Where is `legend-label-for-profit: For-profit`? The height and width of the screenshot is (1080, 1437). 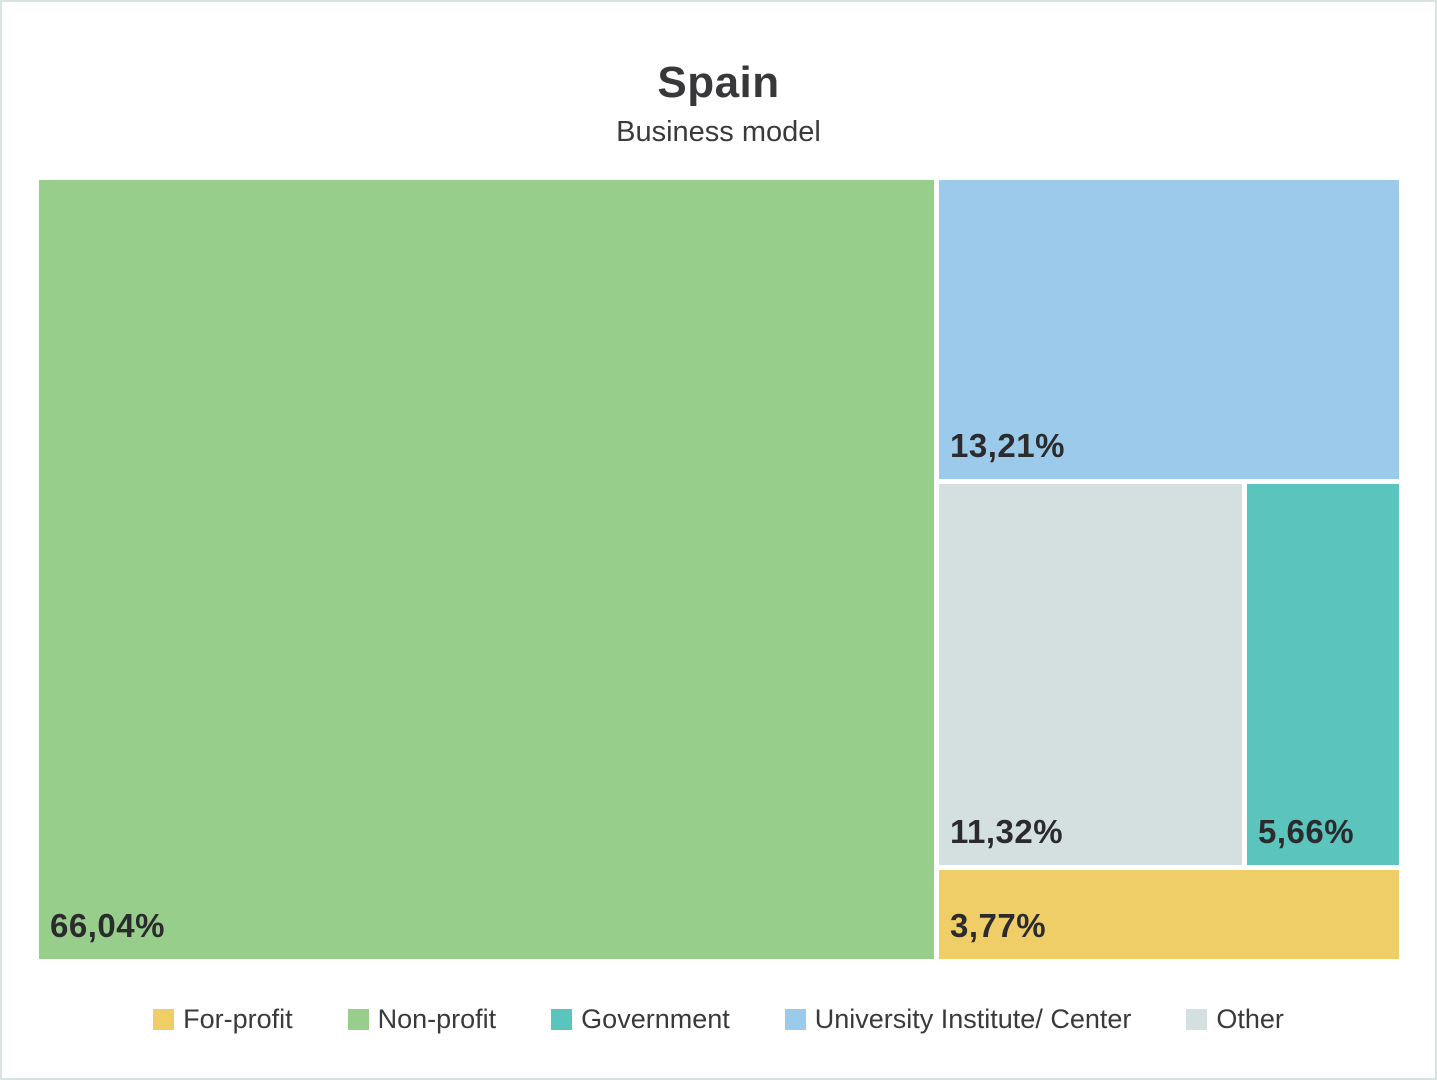 legend-label-for-profit: For-profit is located at coordinates (238, 1019).